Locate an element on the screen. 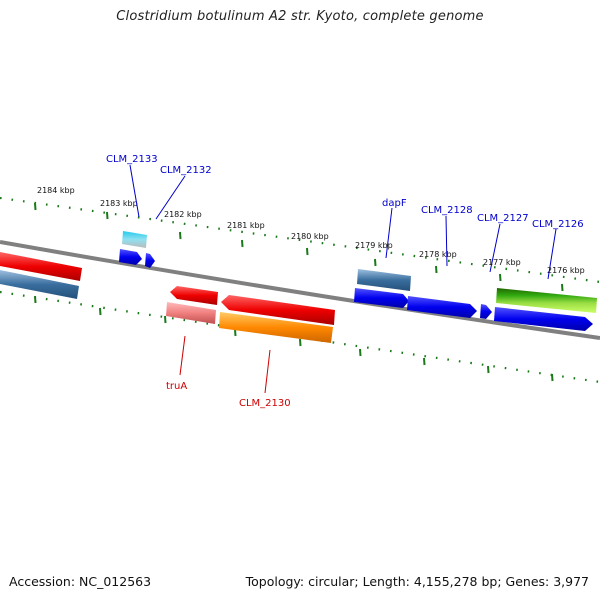 This screenshot has width=600, height=600. gene-steel-dapf is located at coordinates (384, 280).